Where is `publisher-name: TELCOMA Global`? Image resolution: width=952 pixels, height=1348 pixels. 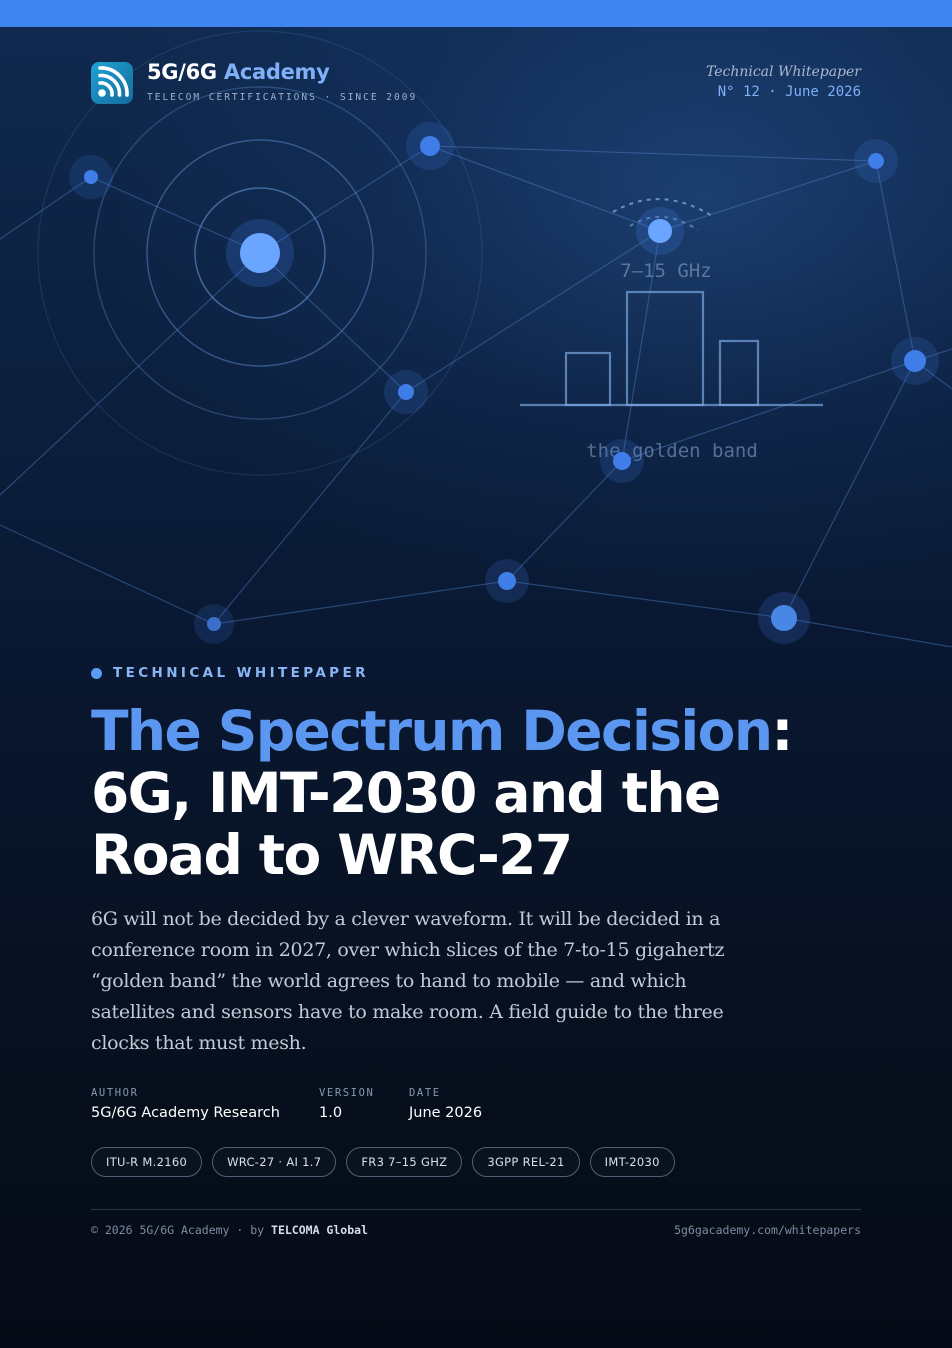 publisher-name: TELCOMA Global is located at coordinates (319, 1230).